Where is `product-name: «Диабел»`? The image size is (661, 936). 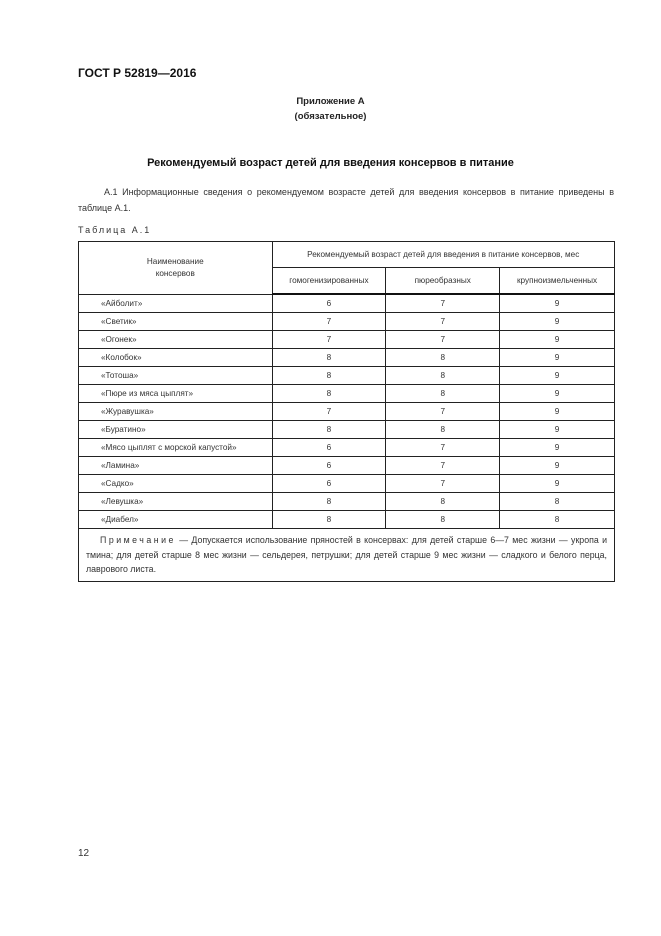 product-name: «Диабел» is located at coordinates (175, 519).